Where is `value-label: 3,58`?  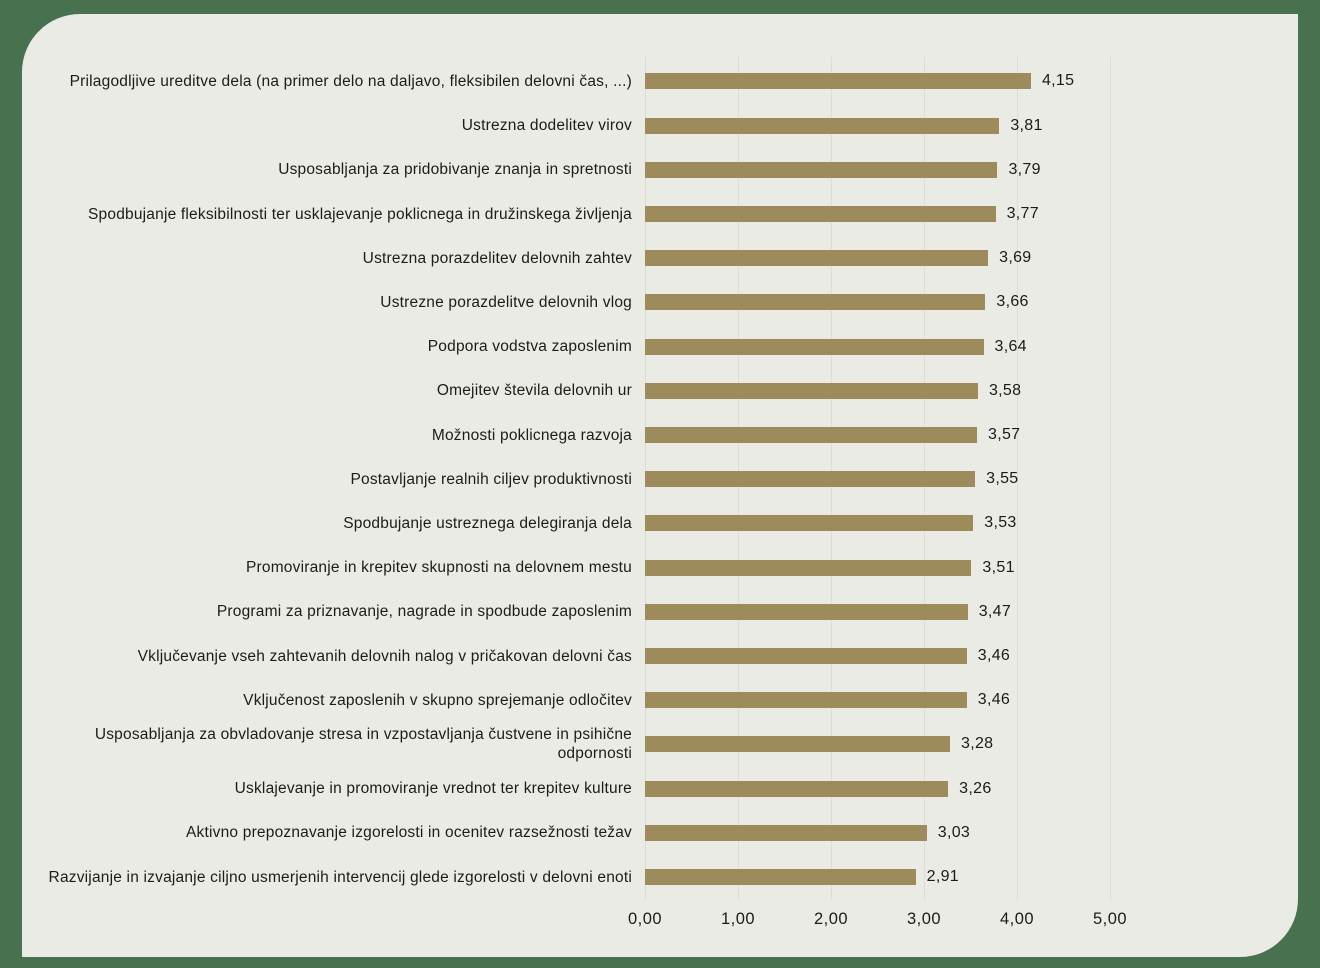
value-label: 3,58 is located at coordinates (1005, 390).